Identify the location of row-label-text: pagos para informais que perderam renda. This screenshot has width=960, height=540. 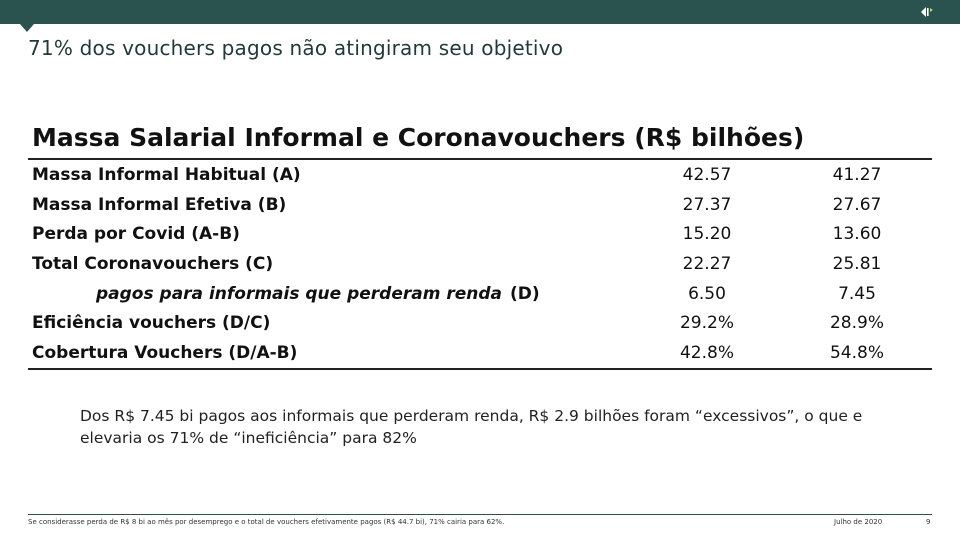
(299, 293).